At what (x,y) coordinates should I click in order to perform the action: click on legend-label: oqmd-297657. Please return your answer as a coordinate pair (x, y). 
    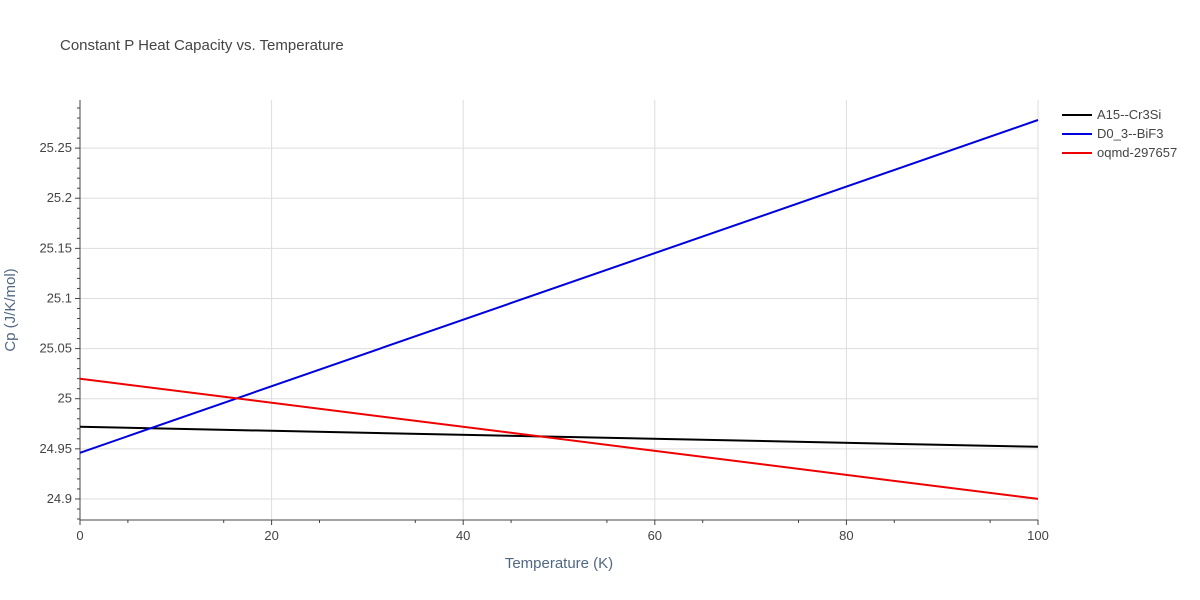
    Looking at the image, I should click on (1137, 152).